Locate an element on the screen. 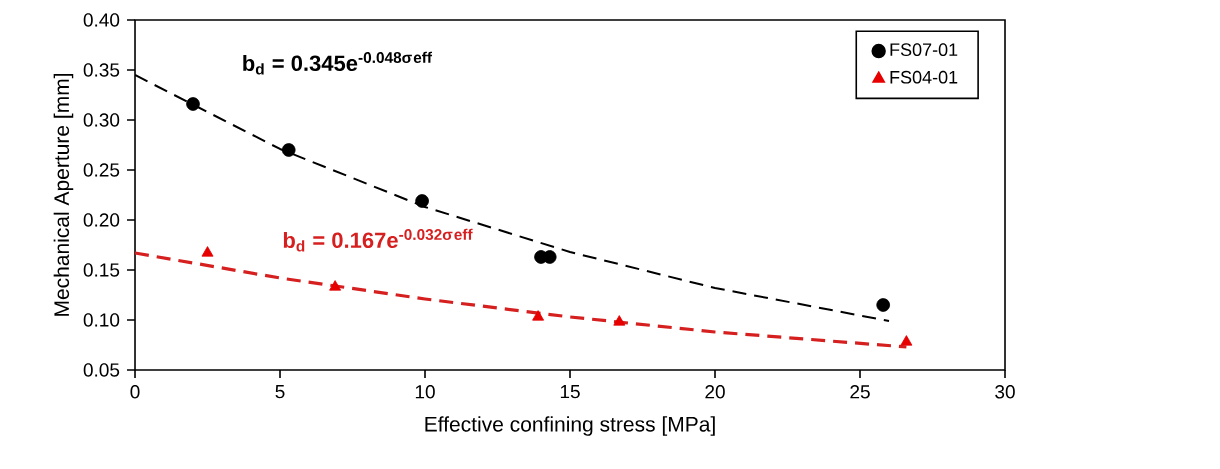  y-tick-label: 0.10 is located at coordinates (101, 320).